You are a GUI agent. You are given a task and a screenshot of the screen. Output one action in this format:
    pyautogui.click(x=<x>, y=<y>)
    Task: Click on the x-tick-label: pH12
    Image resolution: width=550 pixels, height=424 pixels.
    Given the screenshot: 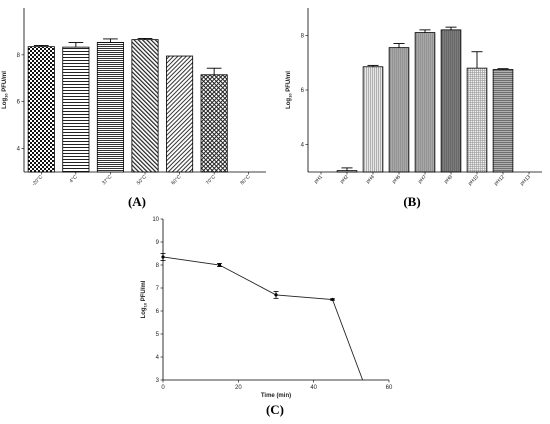 What is the action you would take?
    pyautogui.click(x=499, y=180)
    